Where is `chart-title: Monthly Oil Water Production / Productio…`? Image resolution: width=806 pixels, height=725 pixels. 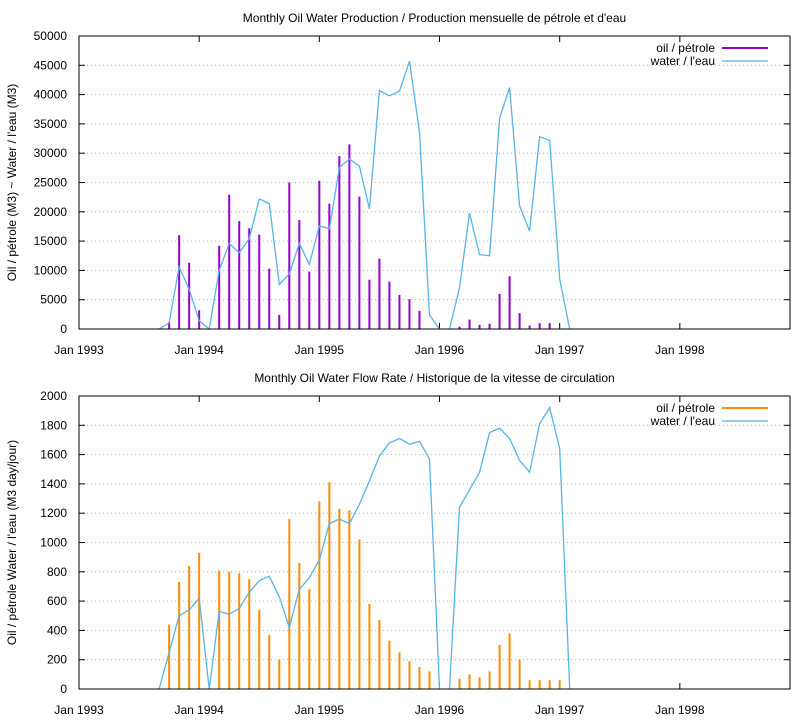 chart-title: Monthly Oil Water Production / Productio… is located at coordinates (434, 18).